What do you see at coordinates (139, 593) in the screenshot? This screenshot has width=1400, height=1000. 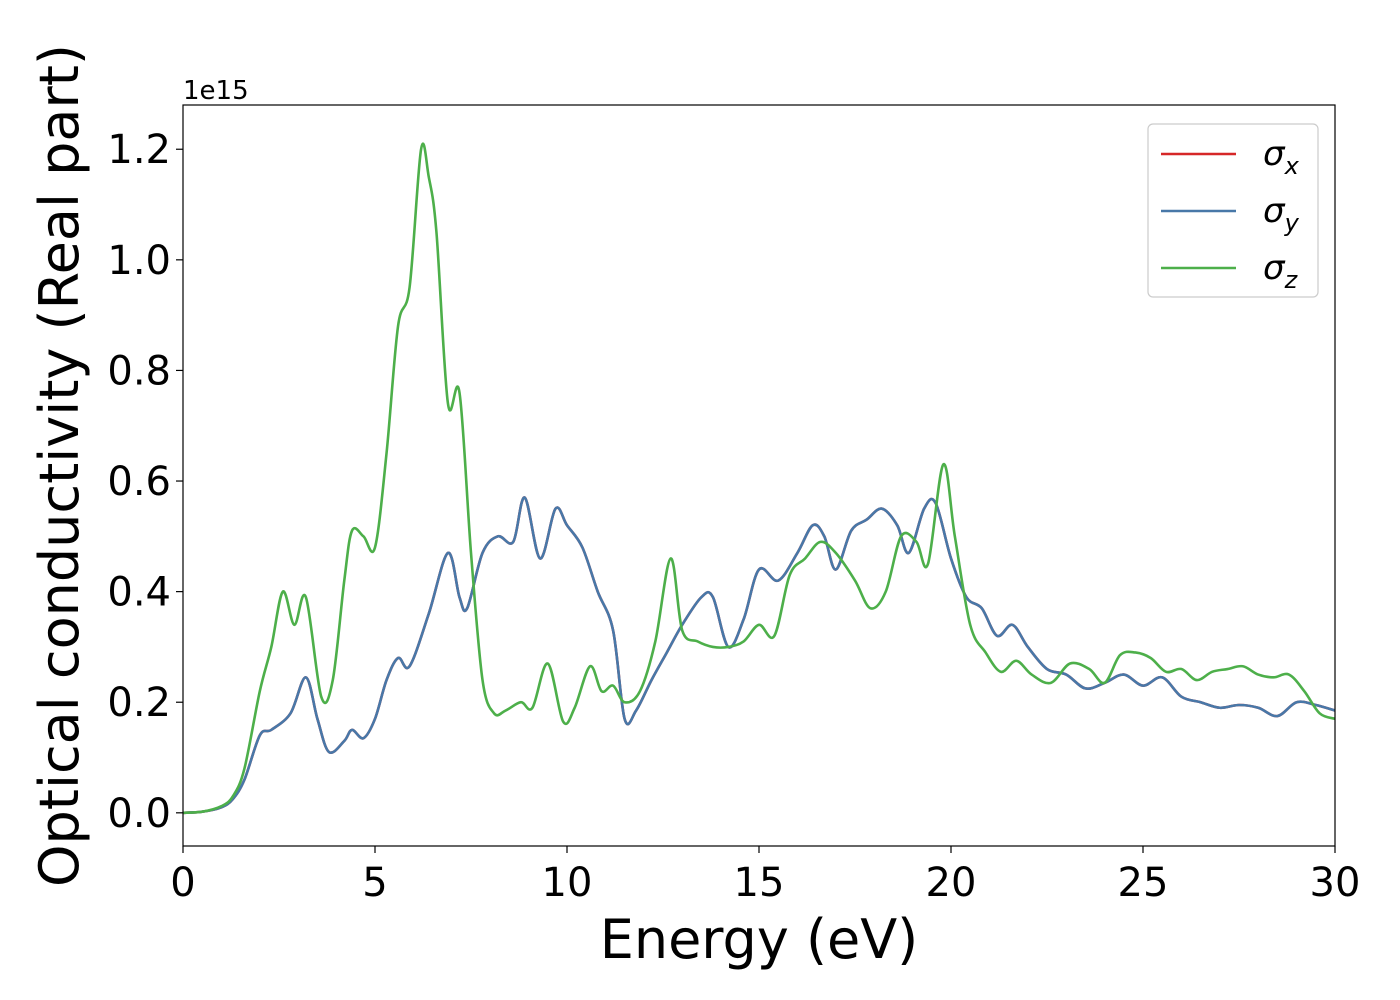 I see `y-tick-label: 0.4` at bounding box center [139, 593].